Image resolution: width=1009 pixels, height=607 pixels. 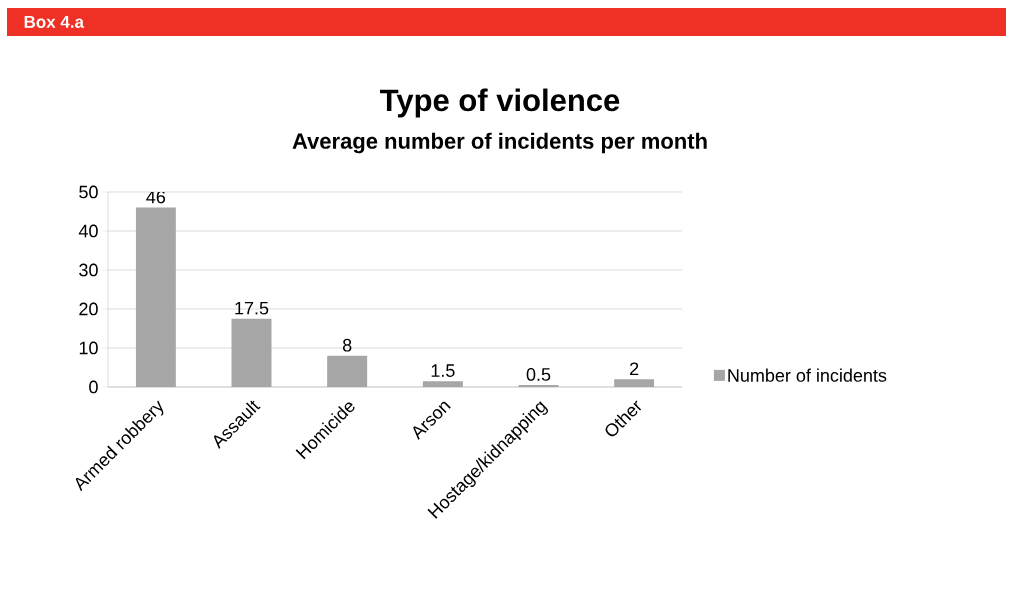 What do you see at coordinates (499, 143) in the screenshot?
I see `chart-subtitle: Average number of incidents per month` at bounding box center [499, 143].